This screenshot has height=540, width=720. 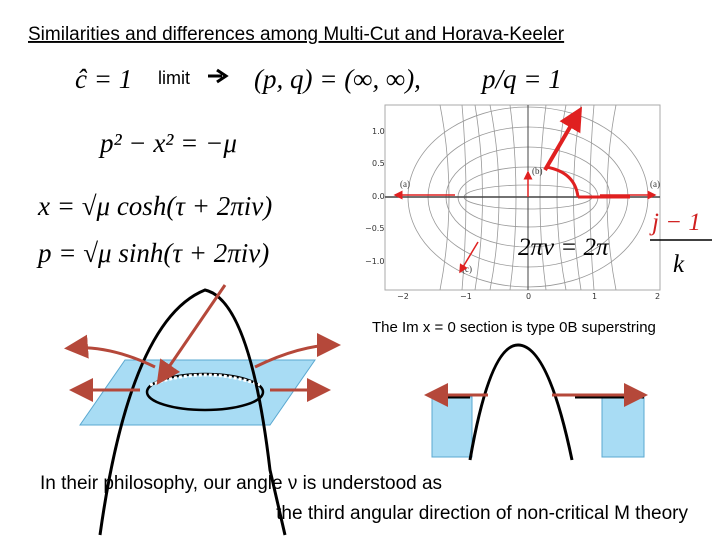 I want to click on equation: j − 1, so click(x=675, y=222).